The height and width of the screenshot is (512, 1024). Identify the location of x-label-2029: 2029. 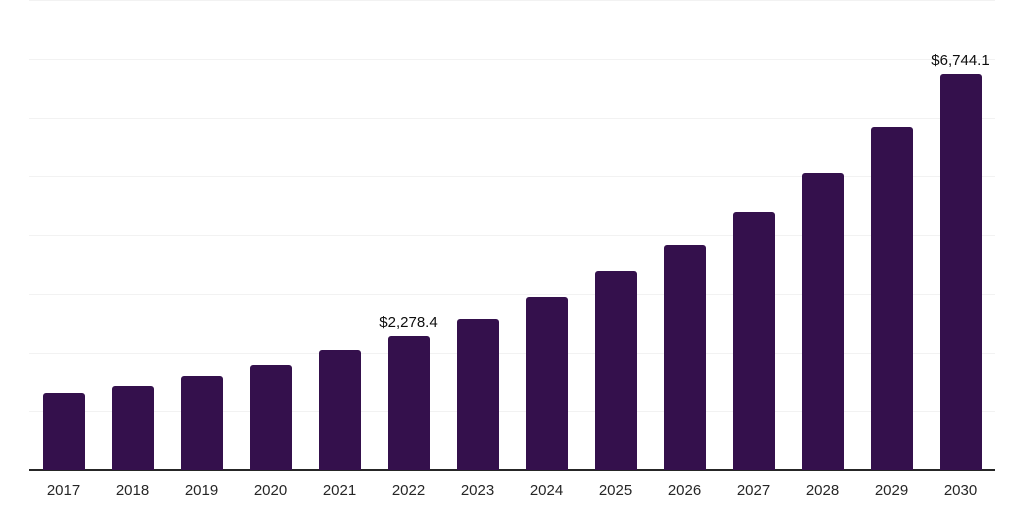
(891, 490).